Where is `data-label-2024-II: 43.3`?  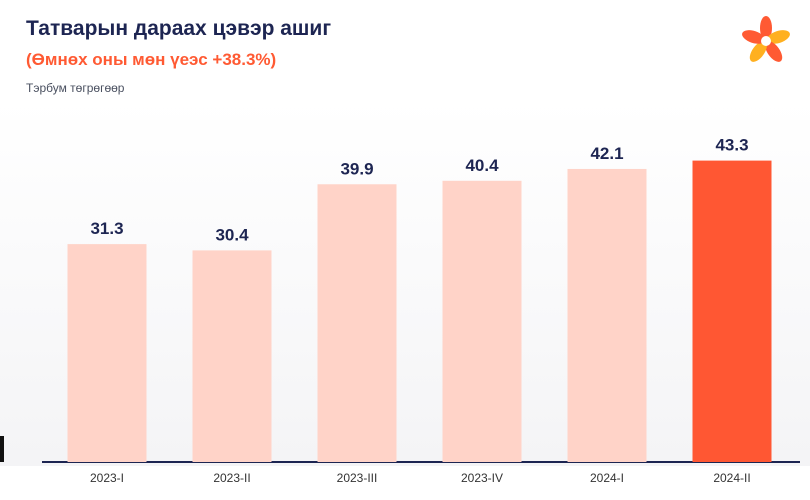 data-label-2024-II: 43.3 is located at coordinates (731, 145).